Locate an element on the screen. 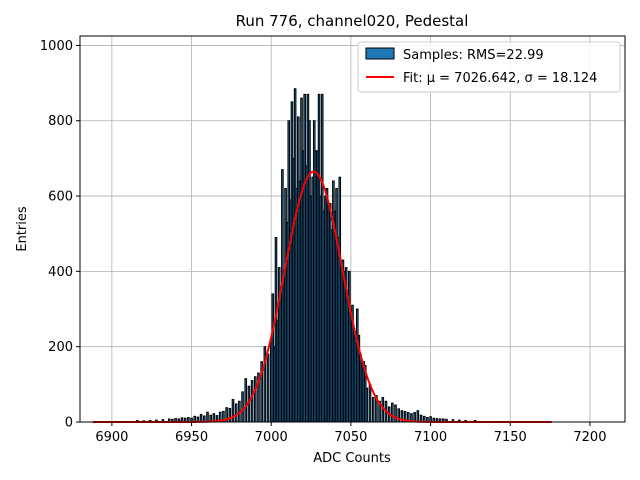  y-tick-label: 600 is located at coordinates (60, 197).